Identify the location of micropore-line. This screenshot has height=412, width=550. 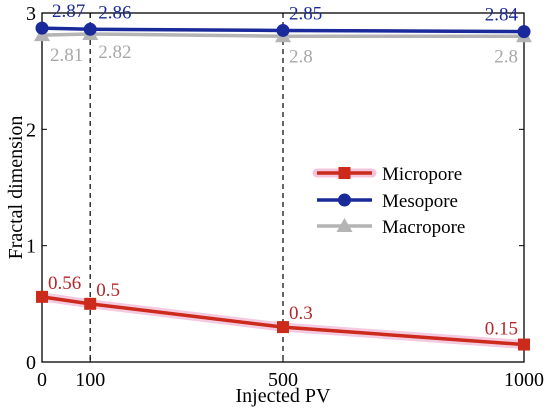
(283, 321).